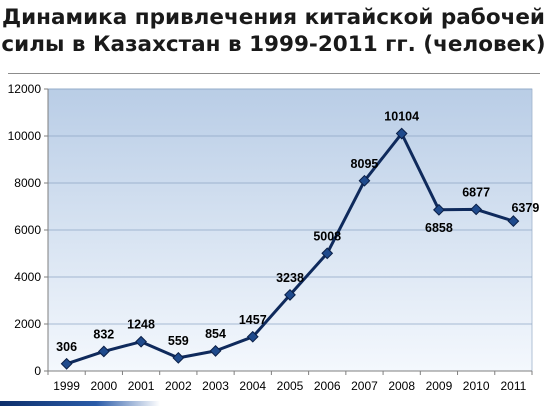  Describe the element at coordinates (25, 136) in the screenshot. I see `y-tick-label: 10000` at that location.